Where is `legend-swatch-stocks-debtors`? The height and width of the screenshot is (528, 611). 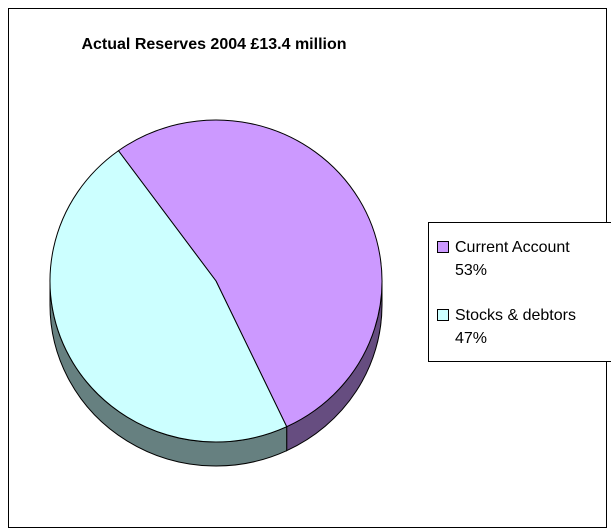
legend-swatch-stocks-debtors is located at coordinates (443, 315).